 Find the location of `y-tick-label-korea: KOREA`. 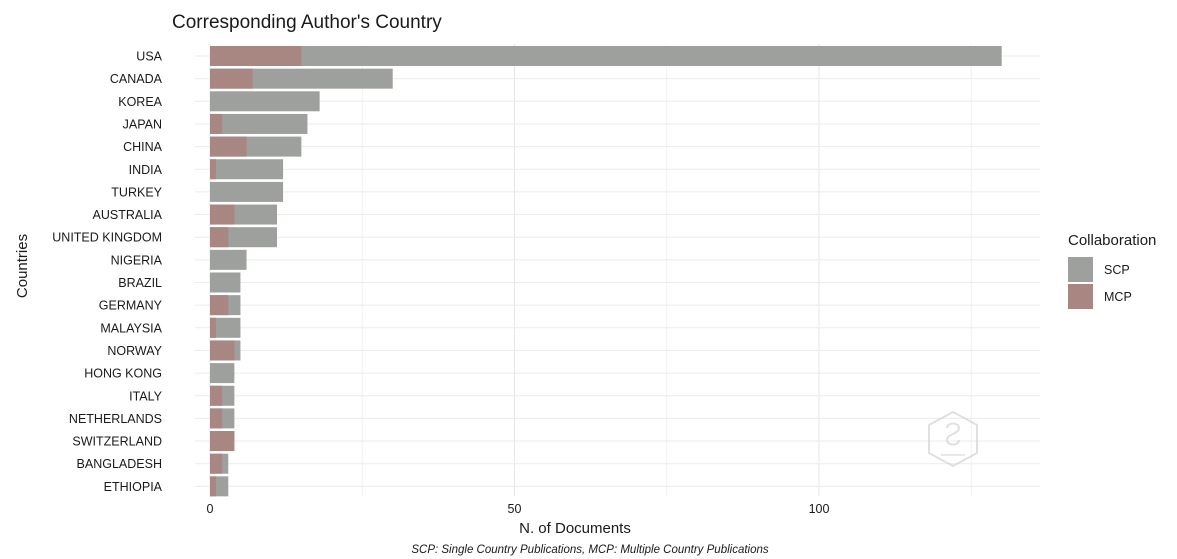

y-tick-label-korea: KOREA is located at coordinates (140, 102).